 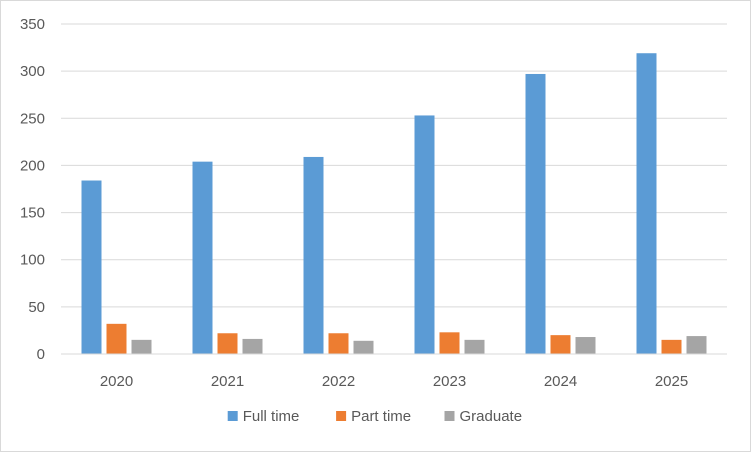 I want to click on legend-label: Full time, so click(x=271, y=416).